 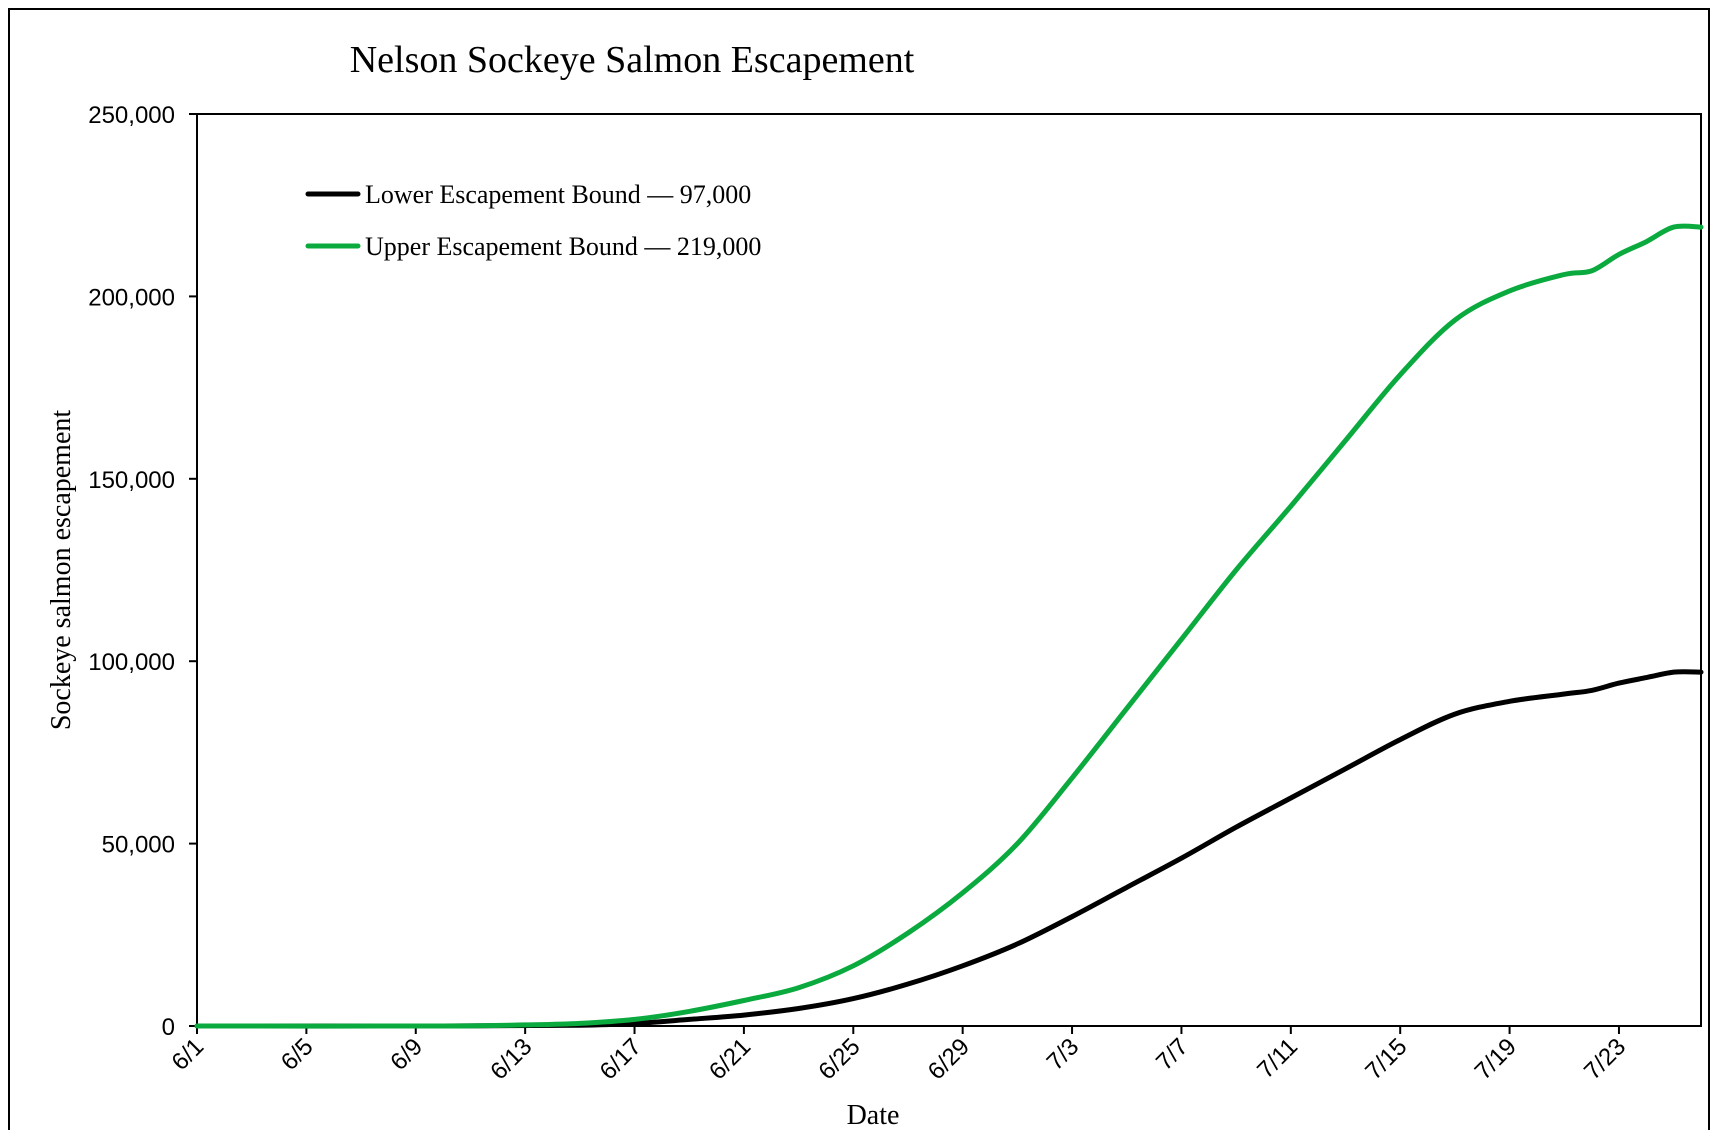 What do you see at coordinates (131, 662) in the screenshot?
I see `y-tick-label: 100,000` at bounding box center [131, 662].